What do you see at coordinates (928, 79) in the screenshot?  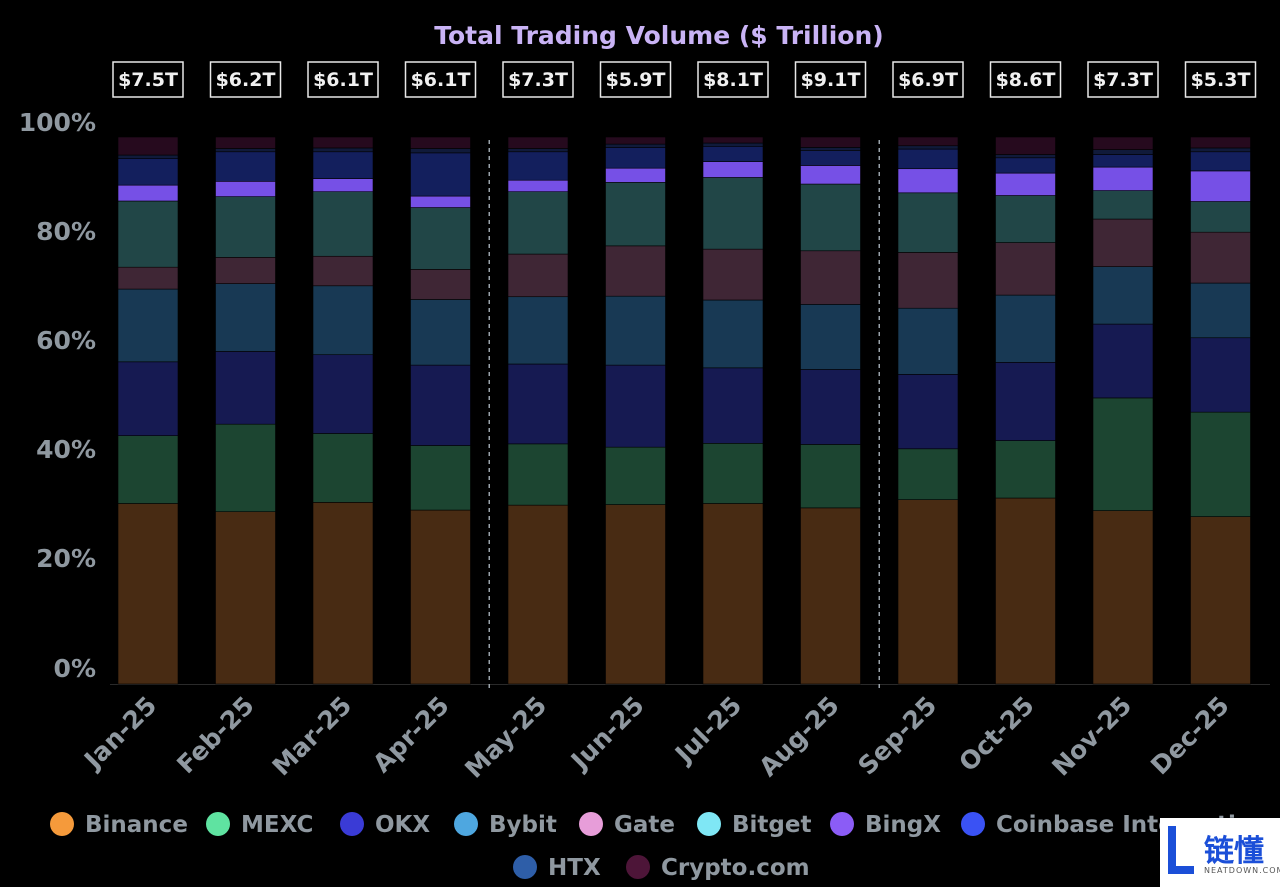 I see `total-badge: $6.9T` at bounding box center [928, 79].